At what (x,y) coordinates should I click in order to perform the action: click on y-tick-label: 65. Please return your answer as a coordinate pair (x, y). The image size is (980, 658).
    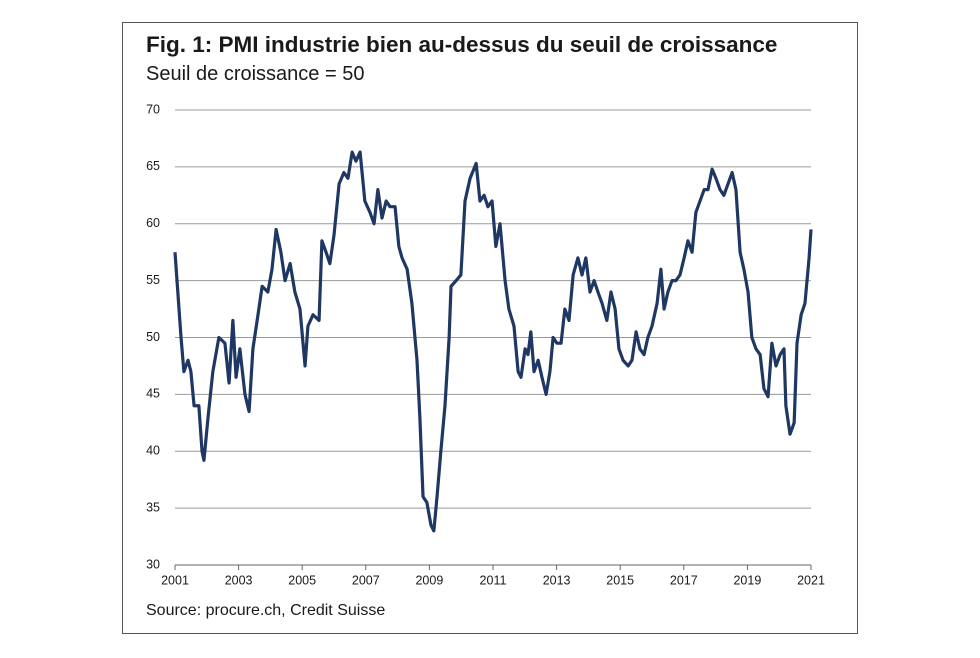
    Looking at the image, I should click on (153, 166).